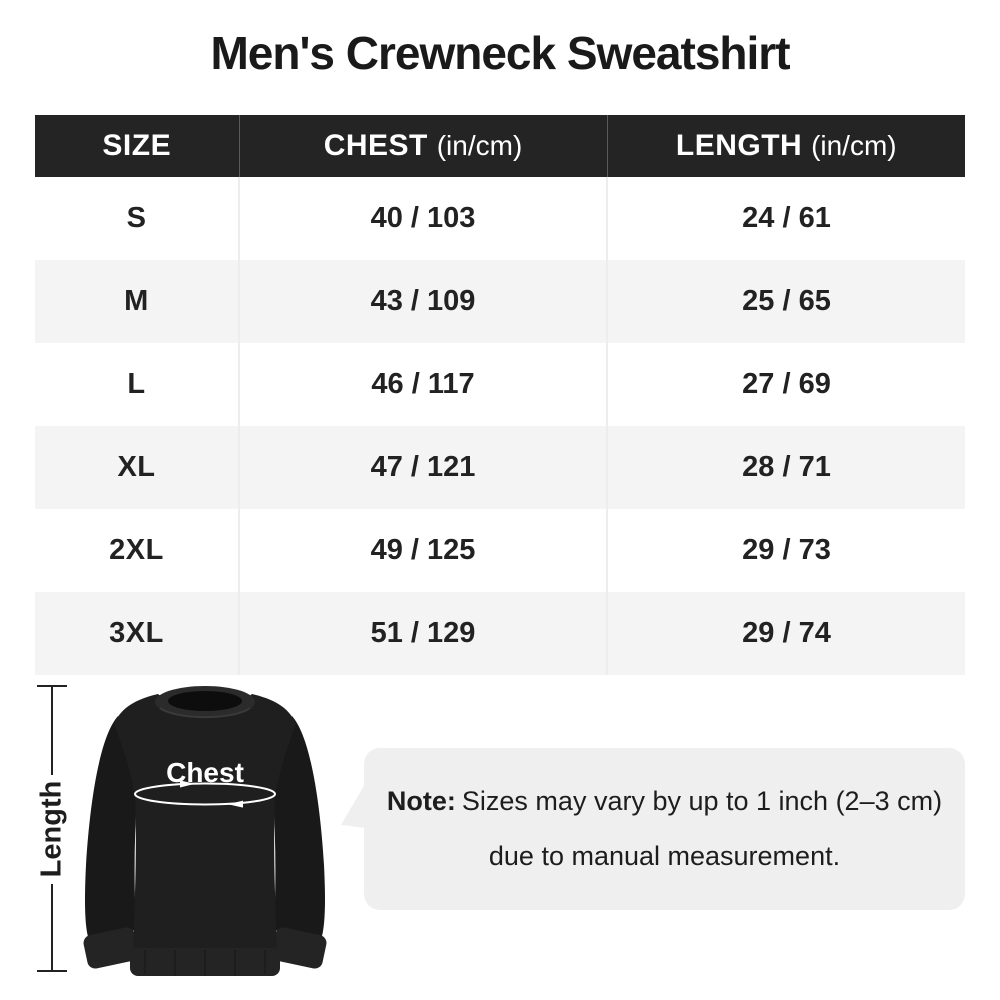 This screenshot has width=1000, height=1000. What do you see at coordinates (785, 467) in the screenshot?
I see `length-cell: 28 / 71` at bounding box center [785, 467].